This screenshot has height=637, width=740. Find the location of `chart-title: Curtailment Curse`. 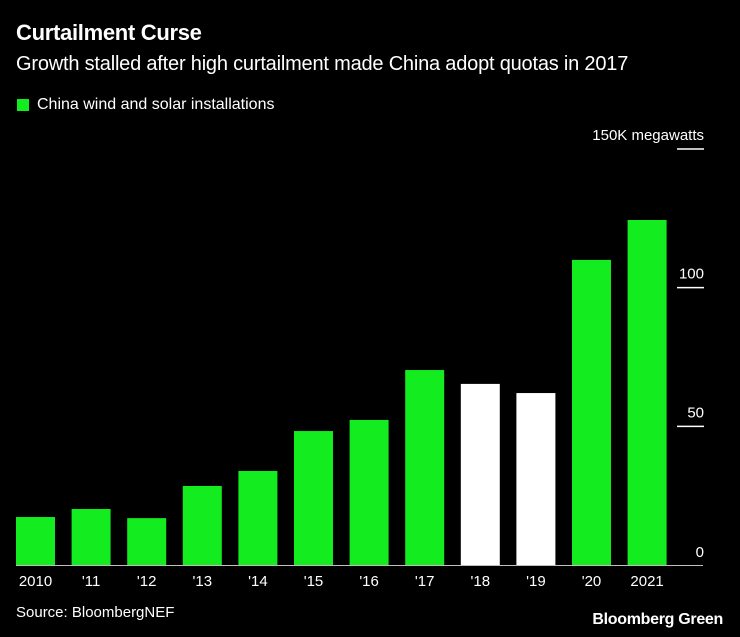

chart-title: Curtailment Curse is located at coordinates (109, 32).